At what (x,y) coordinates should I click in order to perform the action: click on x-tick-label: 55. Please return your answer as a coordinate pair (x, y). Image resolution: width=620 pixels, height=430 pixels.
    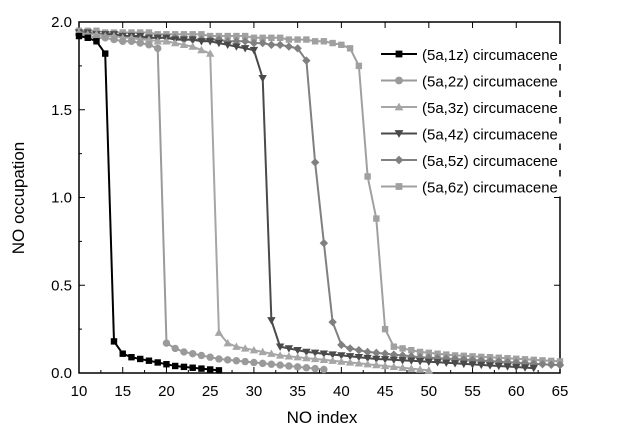
    Looking at the image, I should click on (472, 391).